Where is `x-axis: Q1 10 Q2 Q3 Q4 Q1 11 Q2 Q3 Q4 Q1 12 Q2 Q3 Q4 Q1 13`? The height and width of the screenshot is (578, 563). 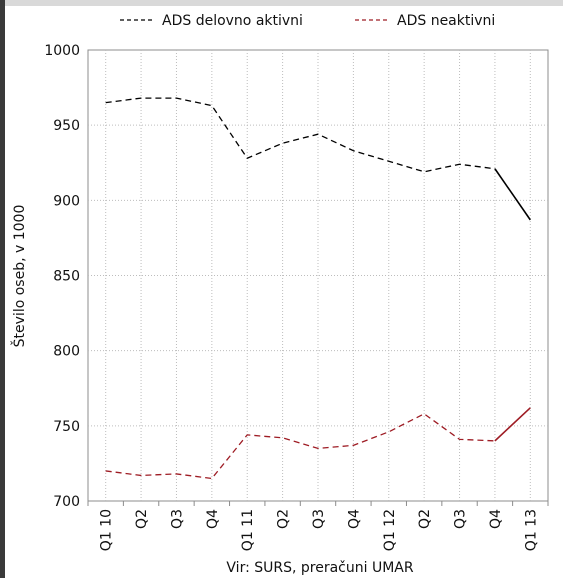 x-axis: Q1 10 Q2 Q3 Q4 Q1 11 Q2 Q3 Q4 Q1 12 Q2 Q3 Q4 Q1 13 is located at coordinates (318, 526).